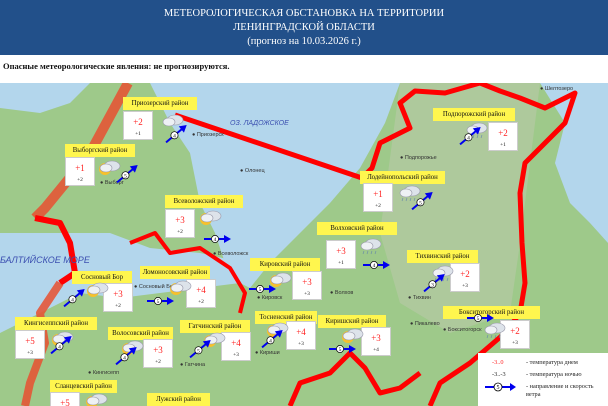  I want to click on city-label: ● Бокситогорск, so click(462, 330).